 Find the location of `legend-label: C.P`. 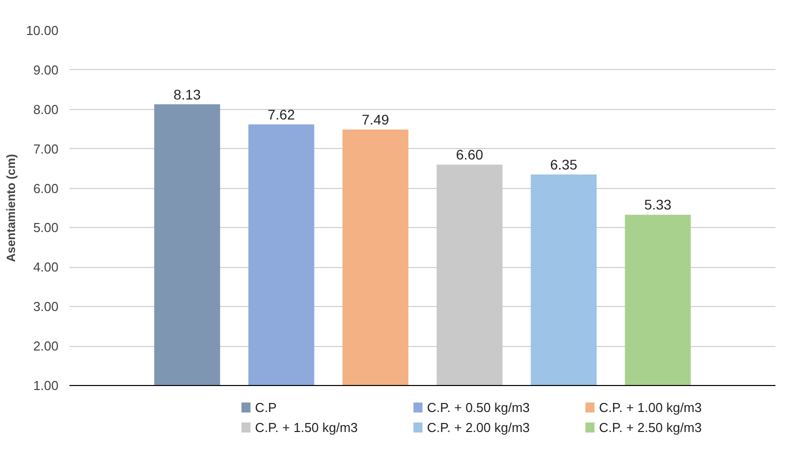

legend-label: C.P is located at coordinates (266, 407).